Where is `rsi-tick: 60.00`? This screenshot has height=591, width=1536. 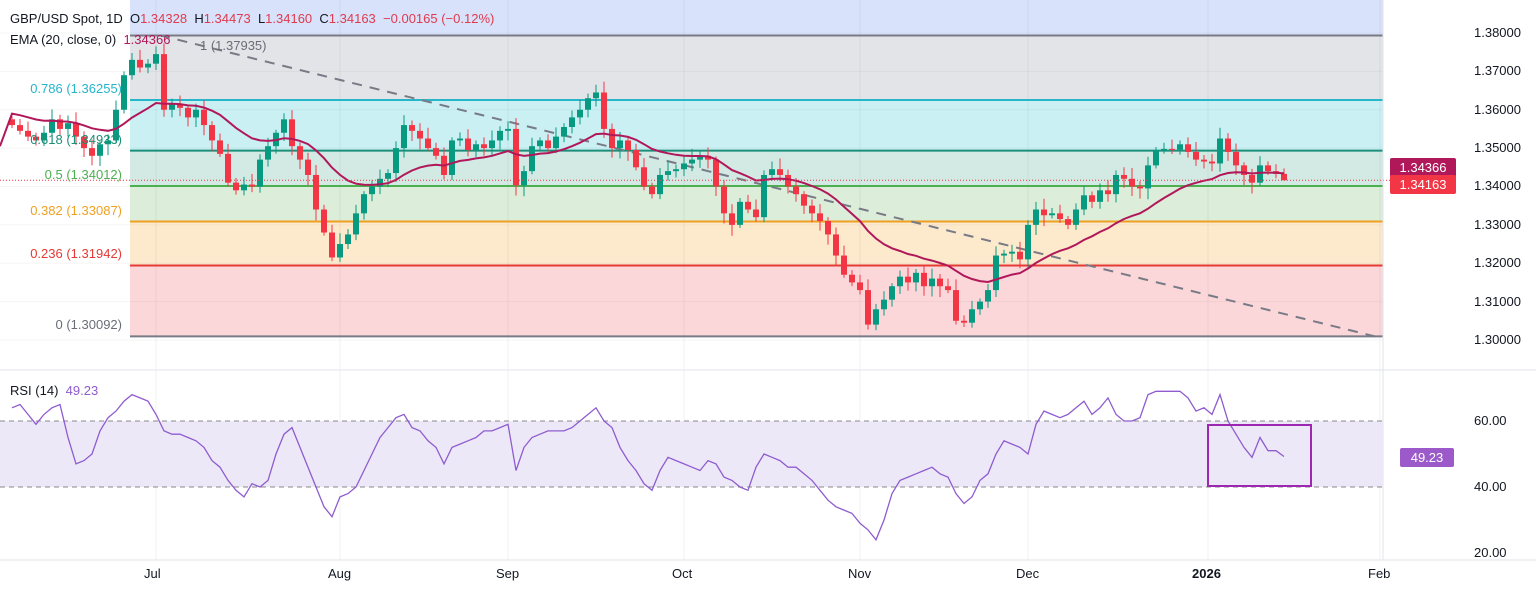 rsi-tick: 60.00 is located at coordinates (1490, 420).